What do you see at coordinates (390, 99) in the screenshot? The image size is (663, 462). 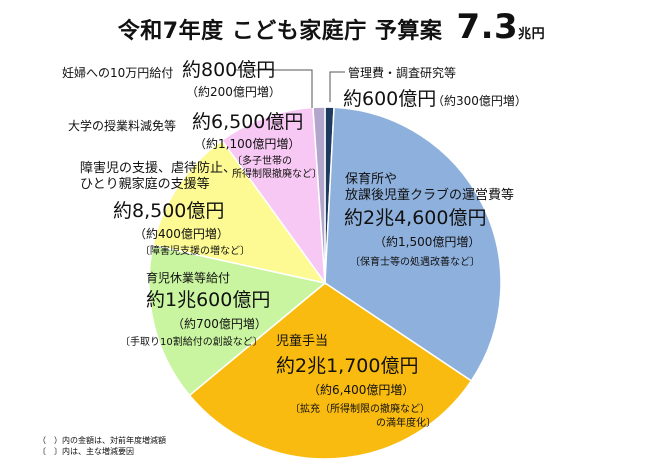 I see `label-kanri-amount: 約600億円` at bounding box center [390, 99].